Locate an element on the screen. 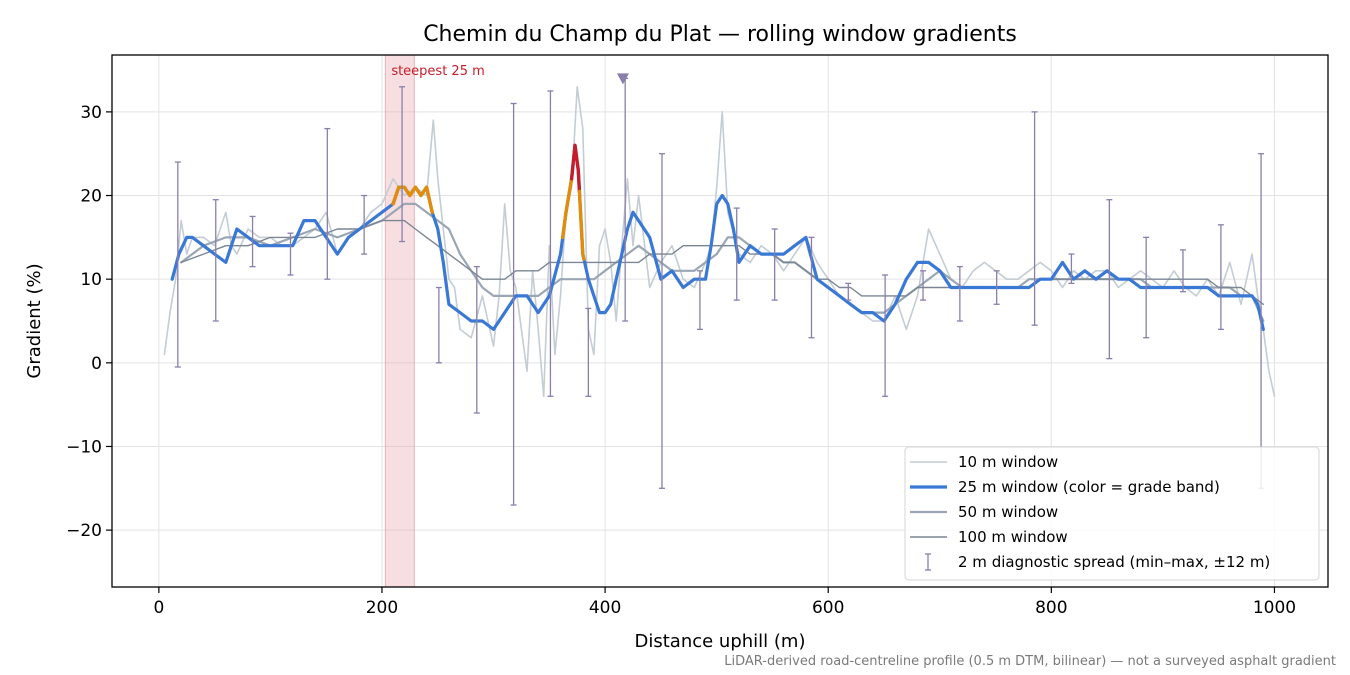  legend-label: 25 m window (color = grade band) is located at coordinates (1089, 487).